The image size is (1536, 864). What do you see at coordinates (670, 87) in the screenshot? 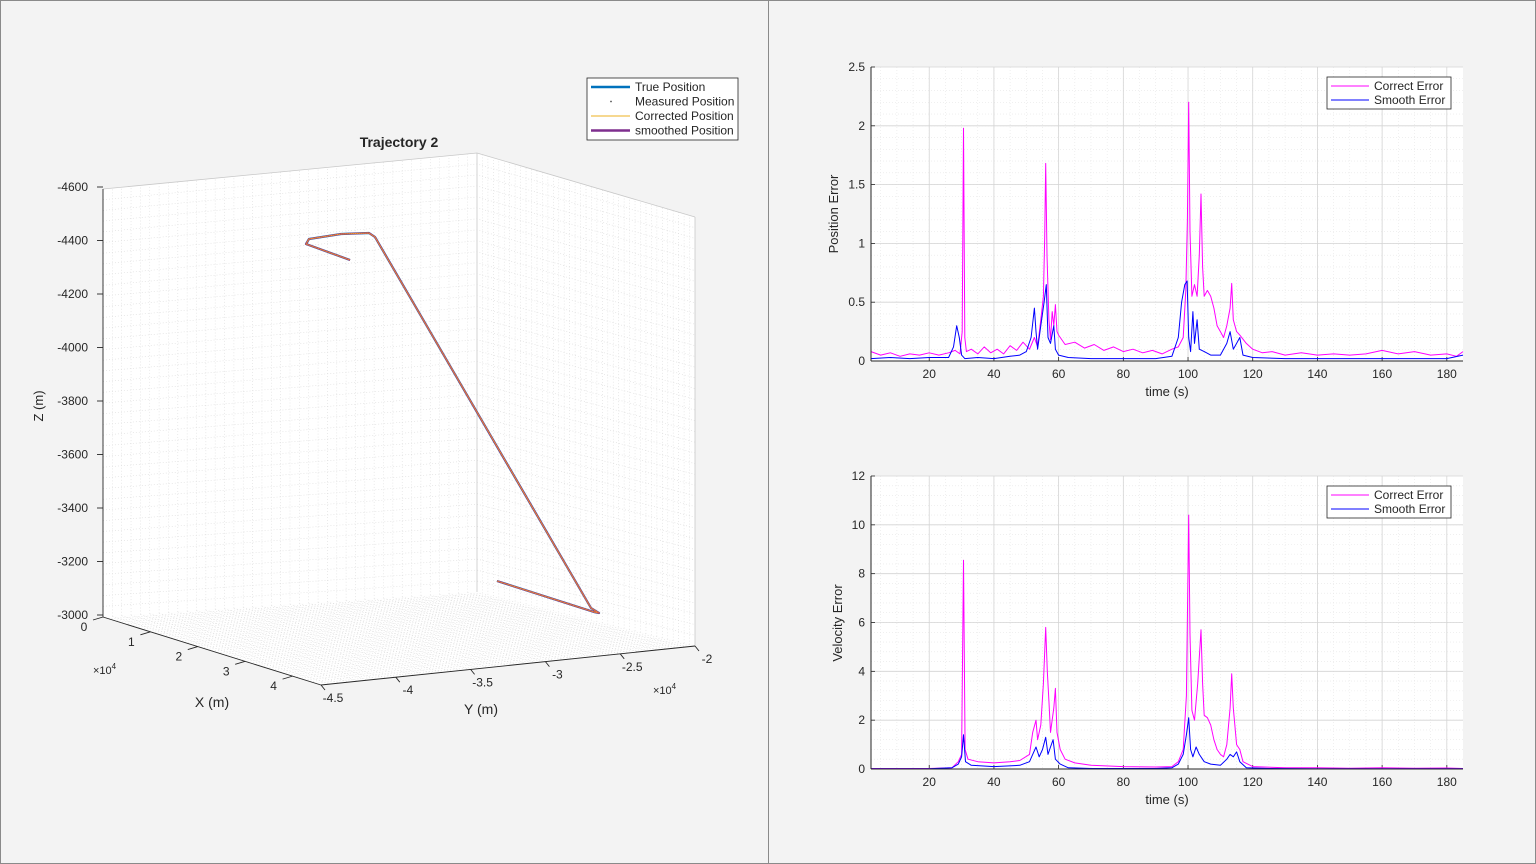
I see `legend-label: True Position` at bounding box center [670, 87].